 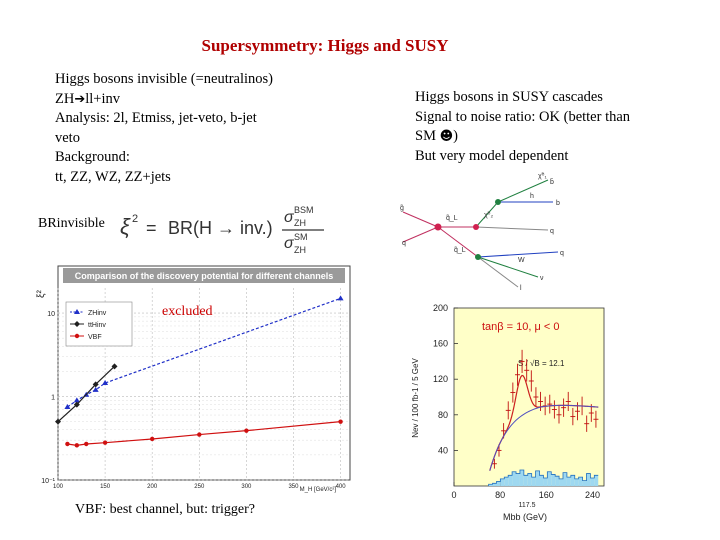 I want to click on chart1-series-line-zhinv, so click(x=204, y=352).